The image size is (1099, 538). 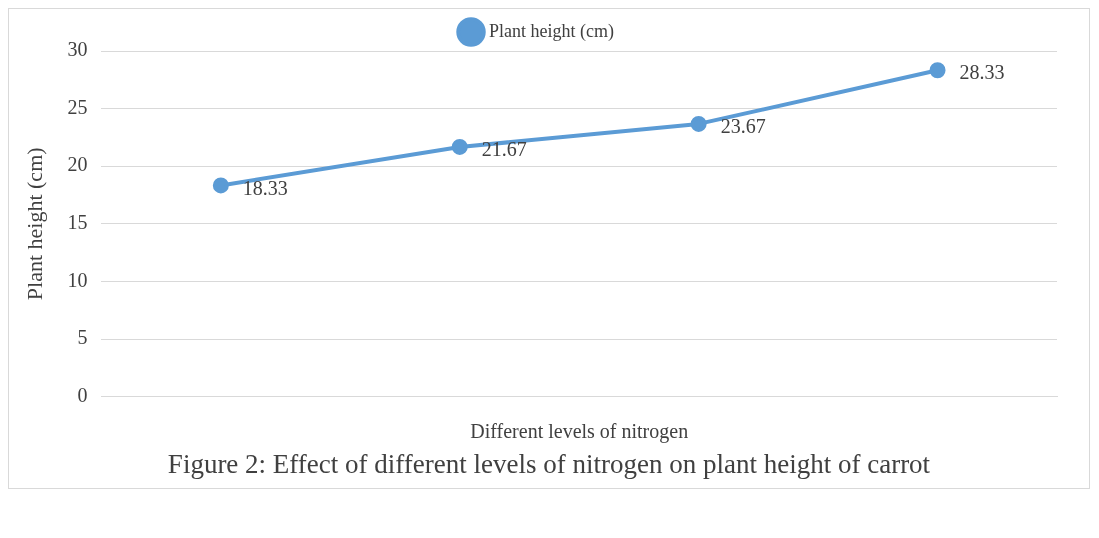 What do you see at coordinates (82, 394) in the screenshot?
I see `y-tick-label: 0` at bounding box center [82, 394].